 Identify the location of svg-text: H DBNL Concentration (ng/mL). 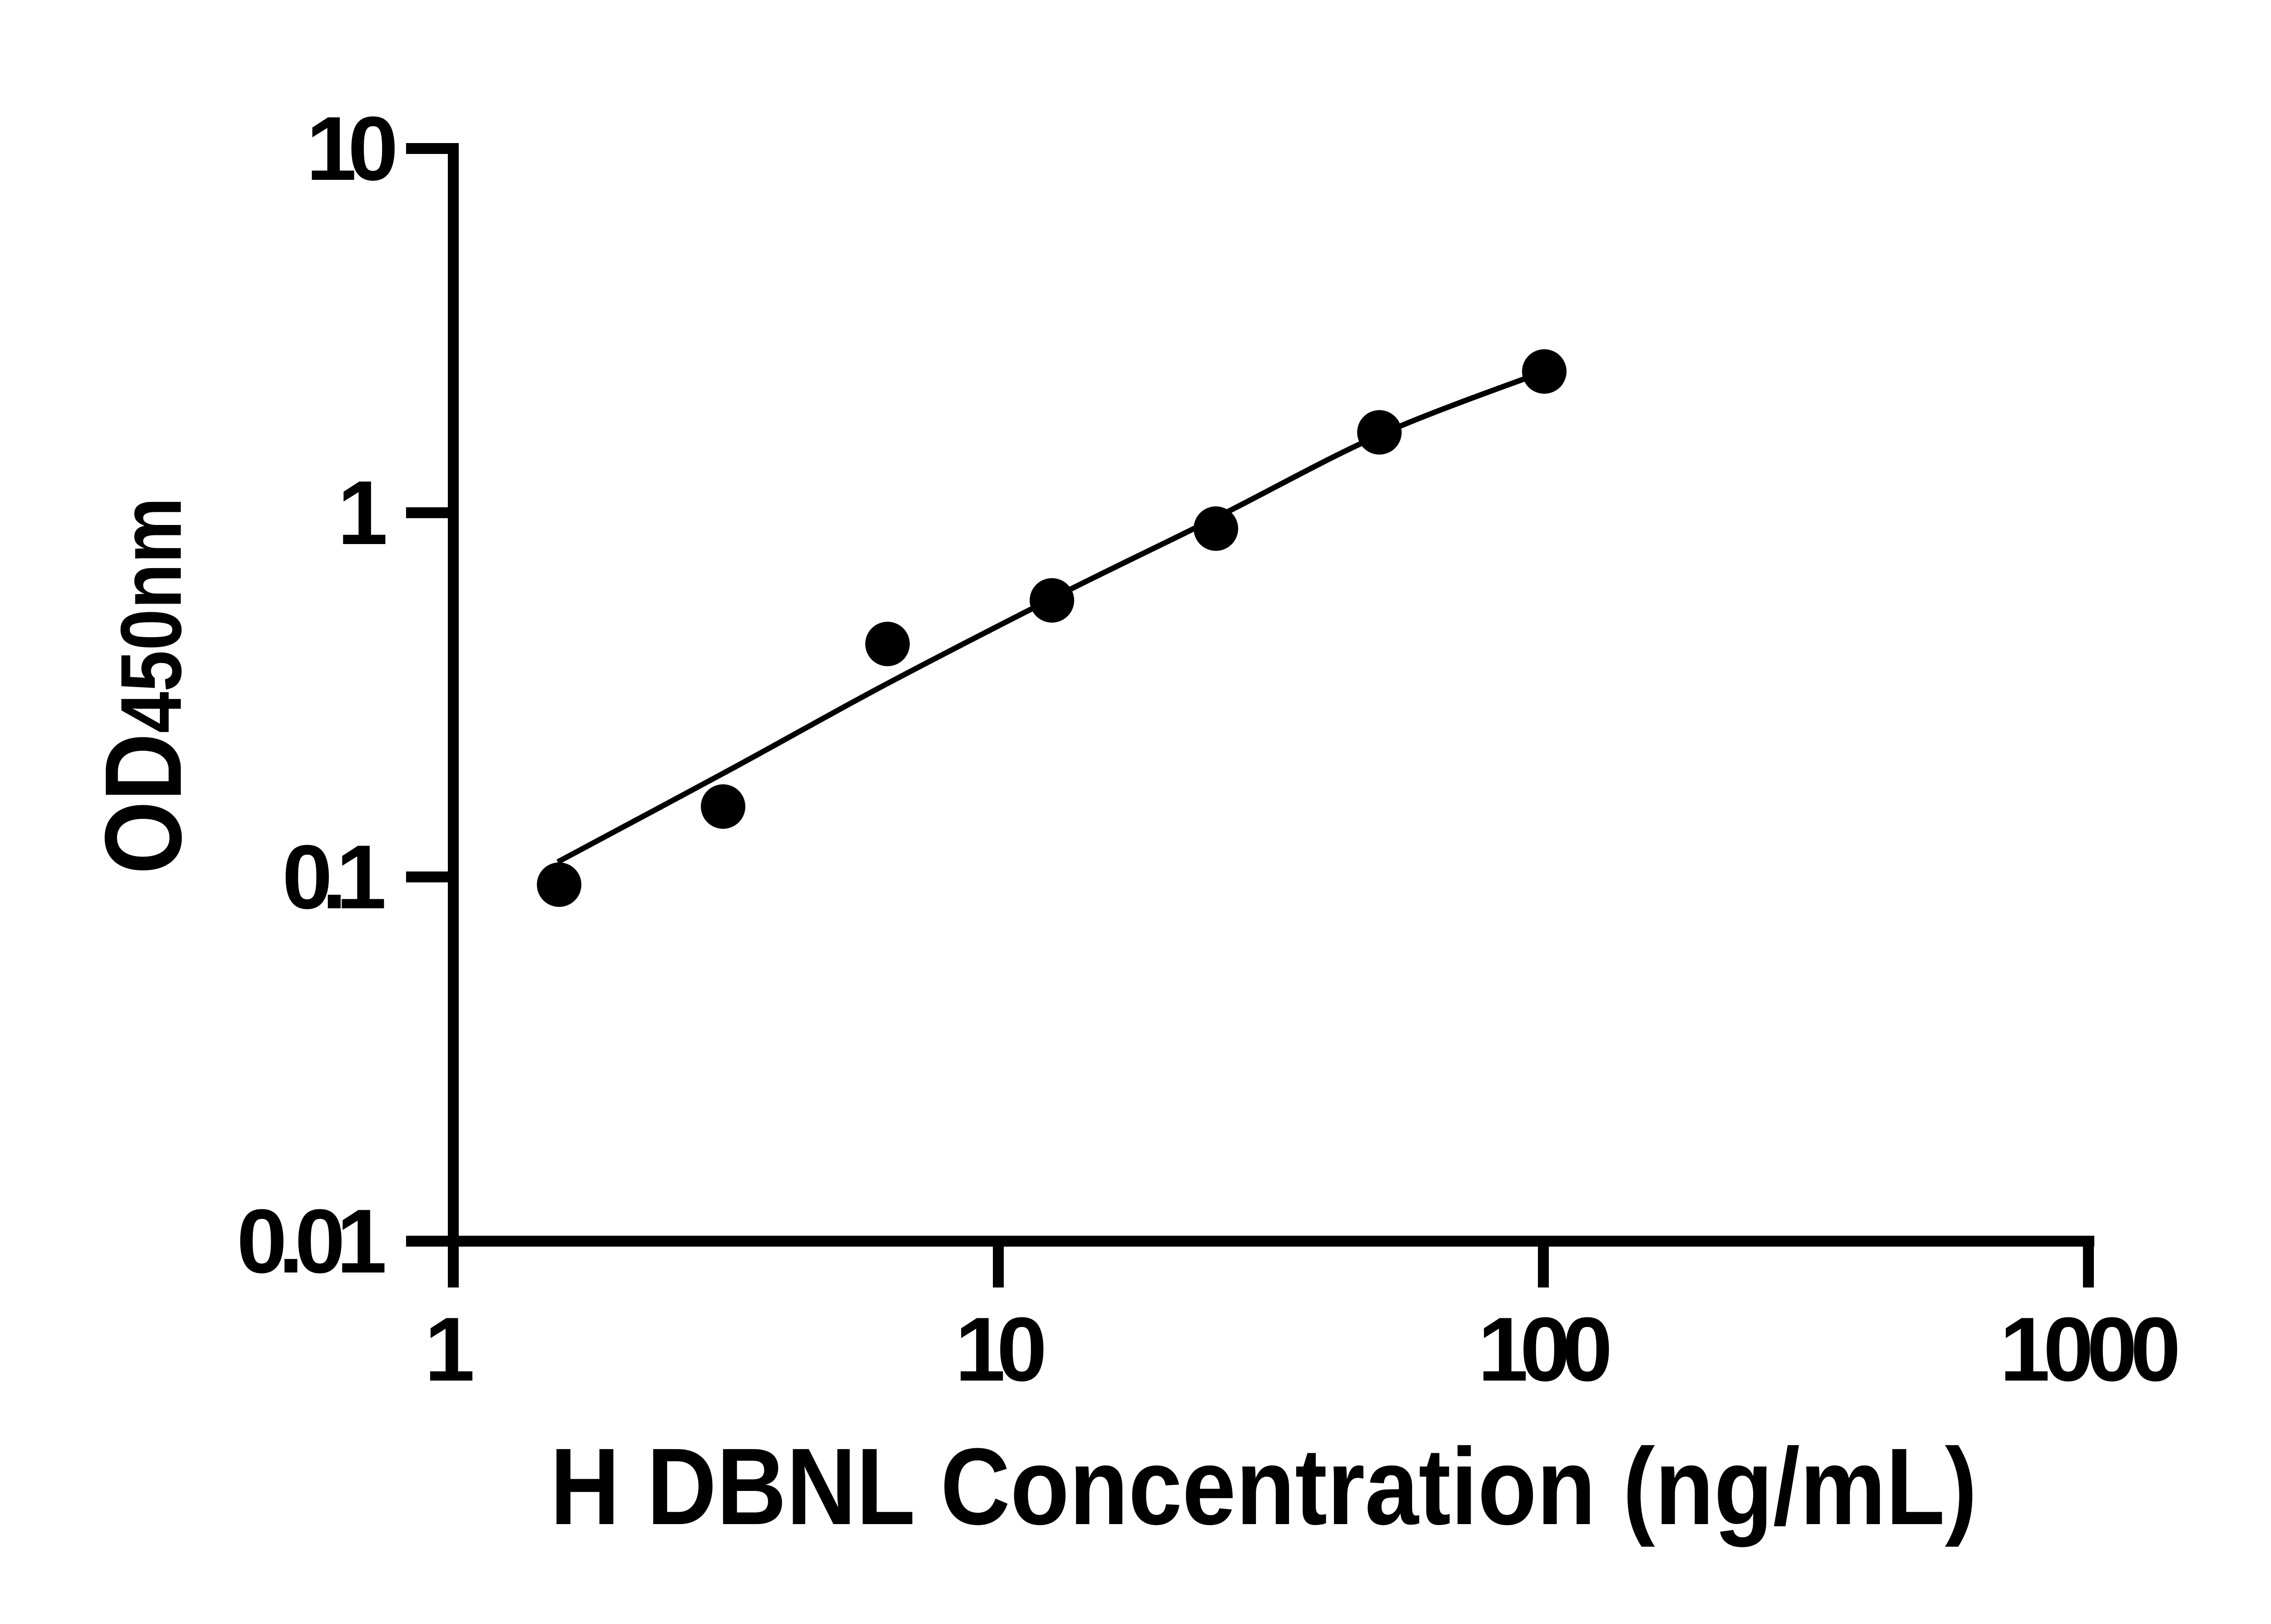
(1263, 1486).